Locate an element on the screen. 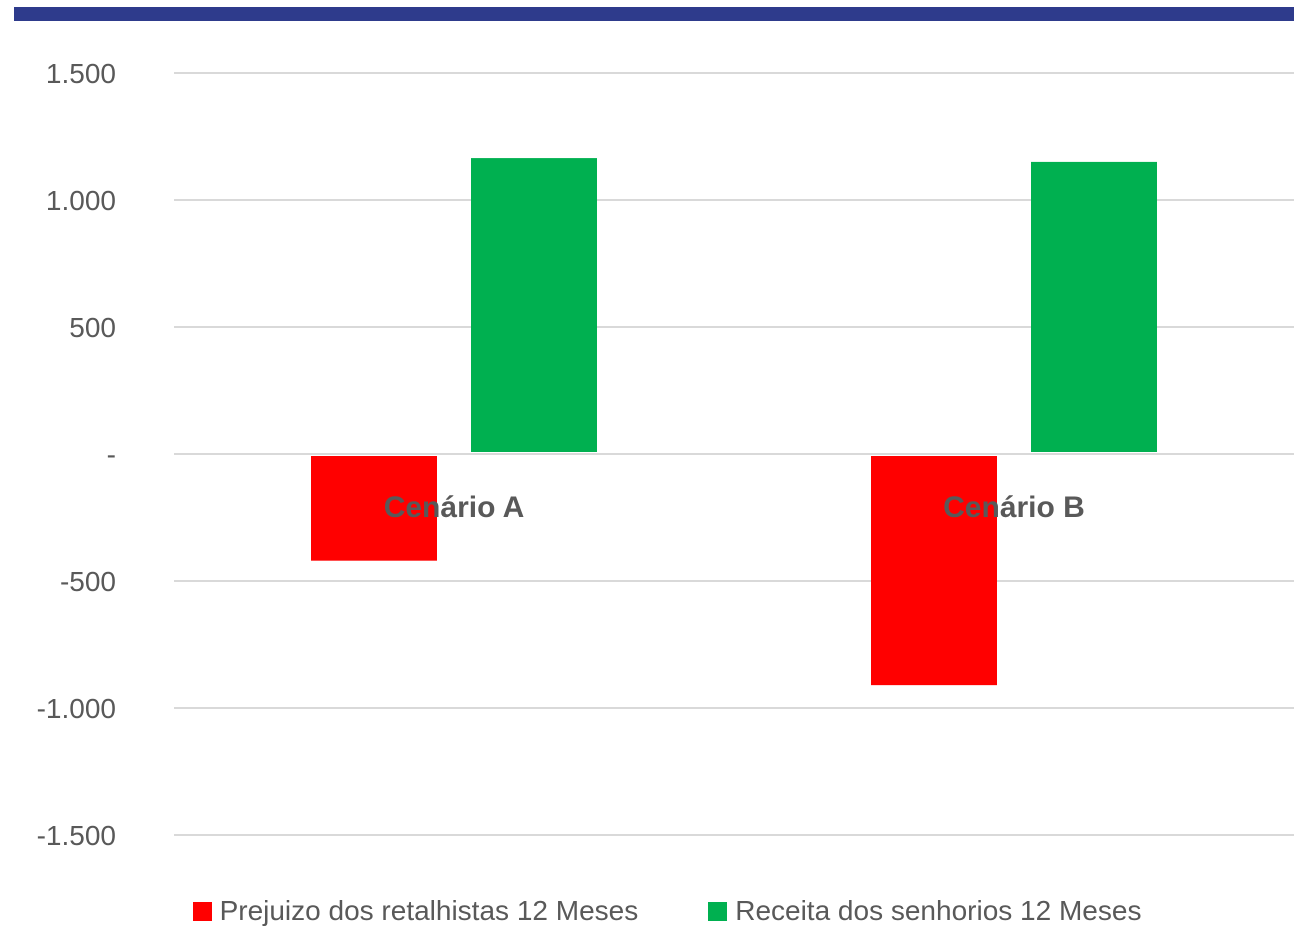  category-labels: Cenário A Cenário B is located at coordinates (734, 507).